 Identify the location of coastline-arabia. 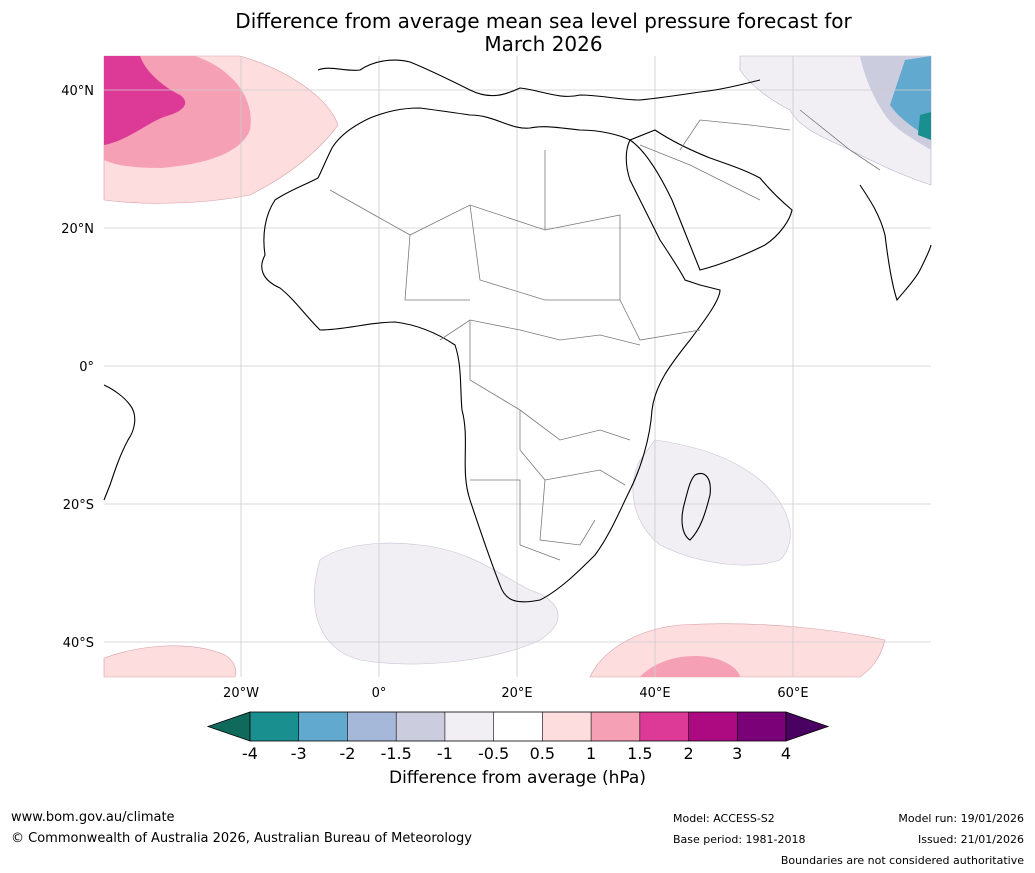
(710, 200).